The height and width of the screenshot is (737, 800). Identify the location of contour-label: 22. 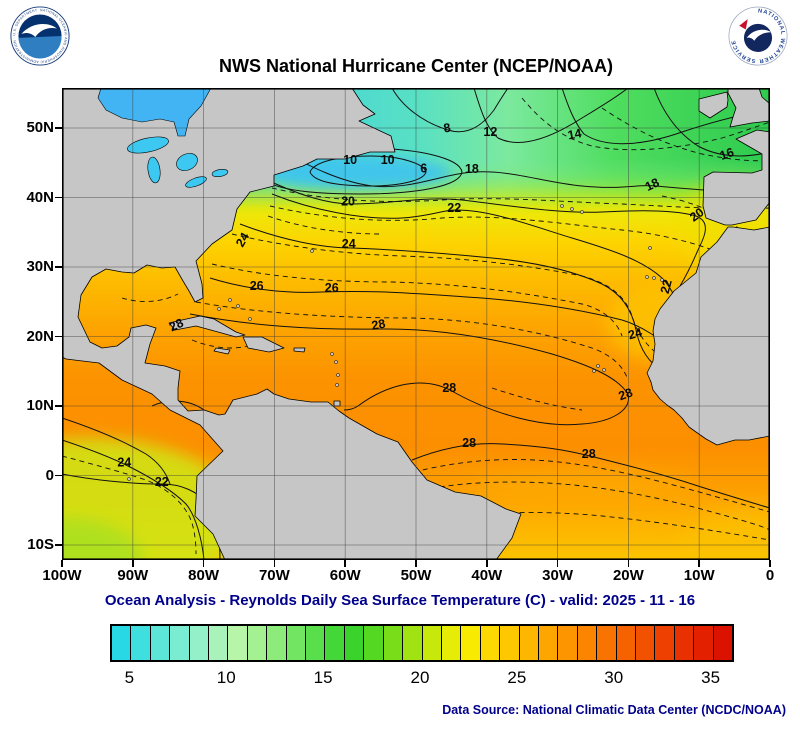
(162, 482).